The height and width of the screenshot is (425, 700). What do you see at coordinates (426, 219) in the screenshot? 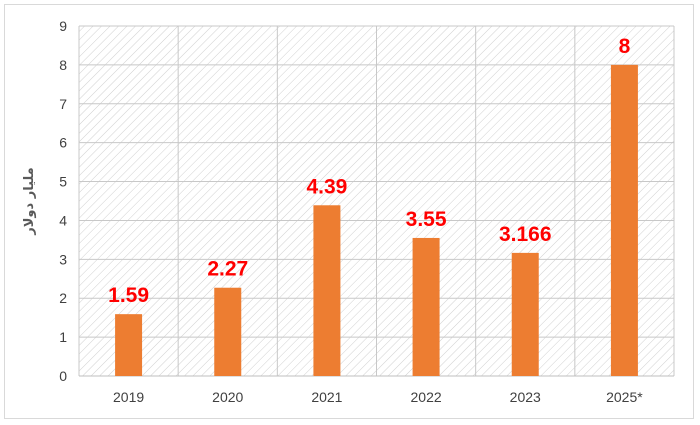
I see `data-label: 3.55` at bounding box center [426, 219].